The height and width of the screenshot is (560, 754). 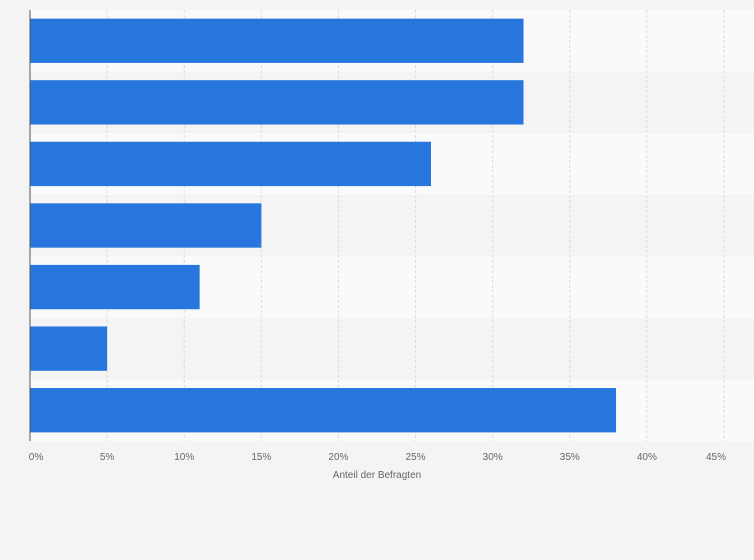 What do you see at coordinates (493, 457) in the screenshot?
I see `x-tick-label: 30%` at bounding box center [493, 457].